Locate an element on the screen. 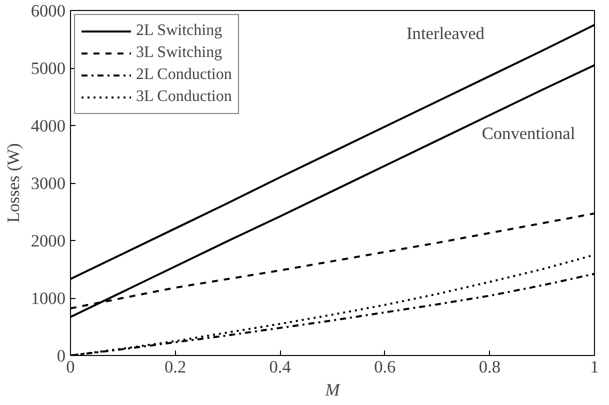  x-axis-title: M is located at coordinates (333, 390).